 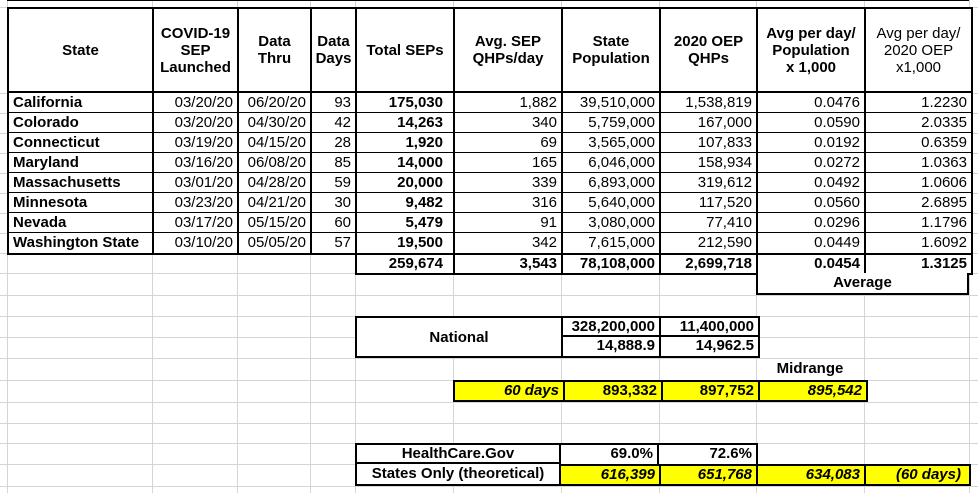 What do you see at coordinates (460, 337) in the screenshot?
I see `national-label-cell: National` at bounding box center [460, 337].